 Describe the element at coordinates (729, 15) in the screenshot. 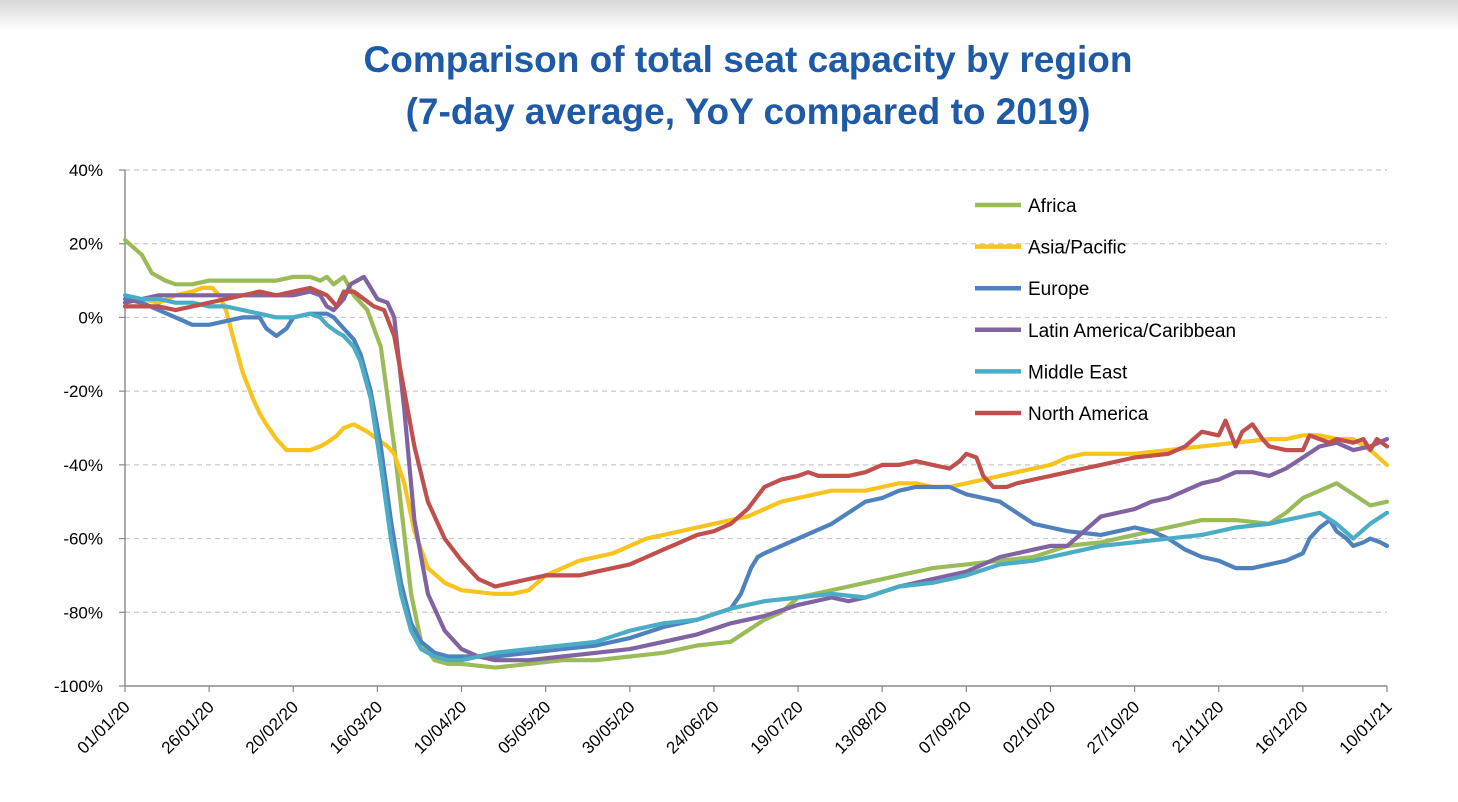

I see `top-gradient-bar` at that location.